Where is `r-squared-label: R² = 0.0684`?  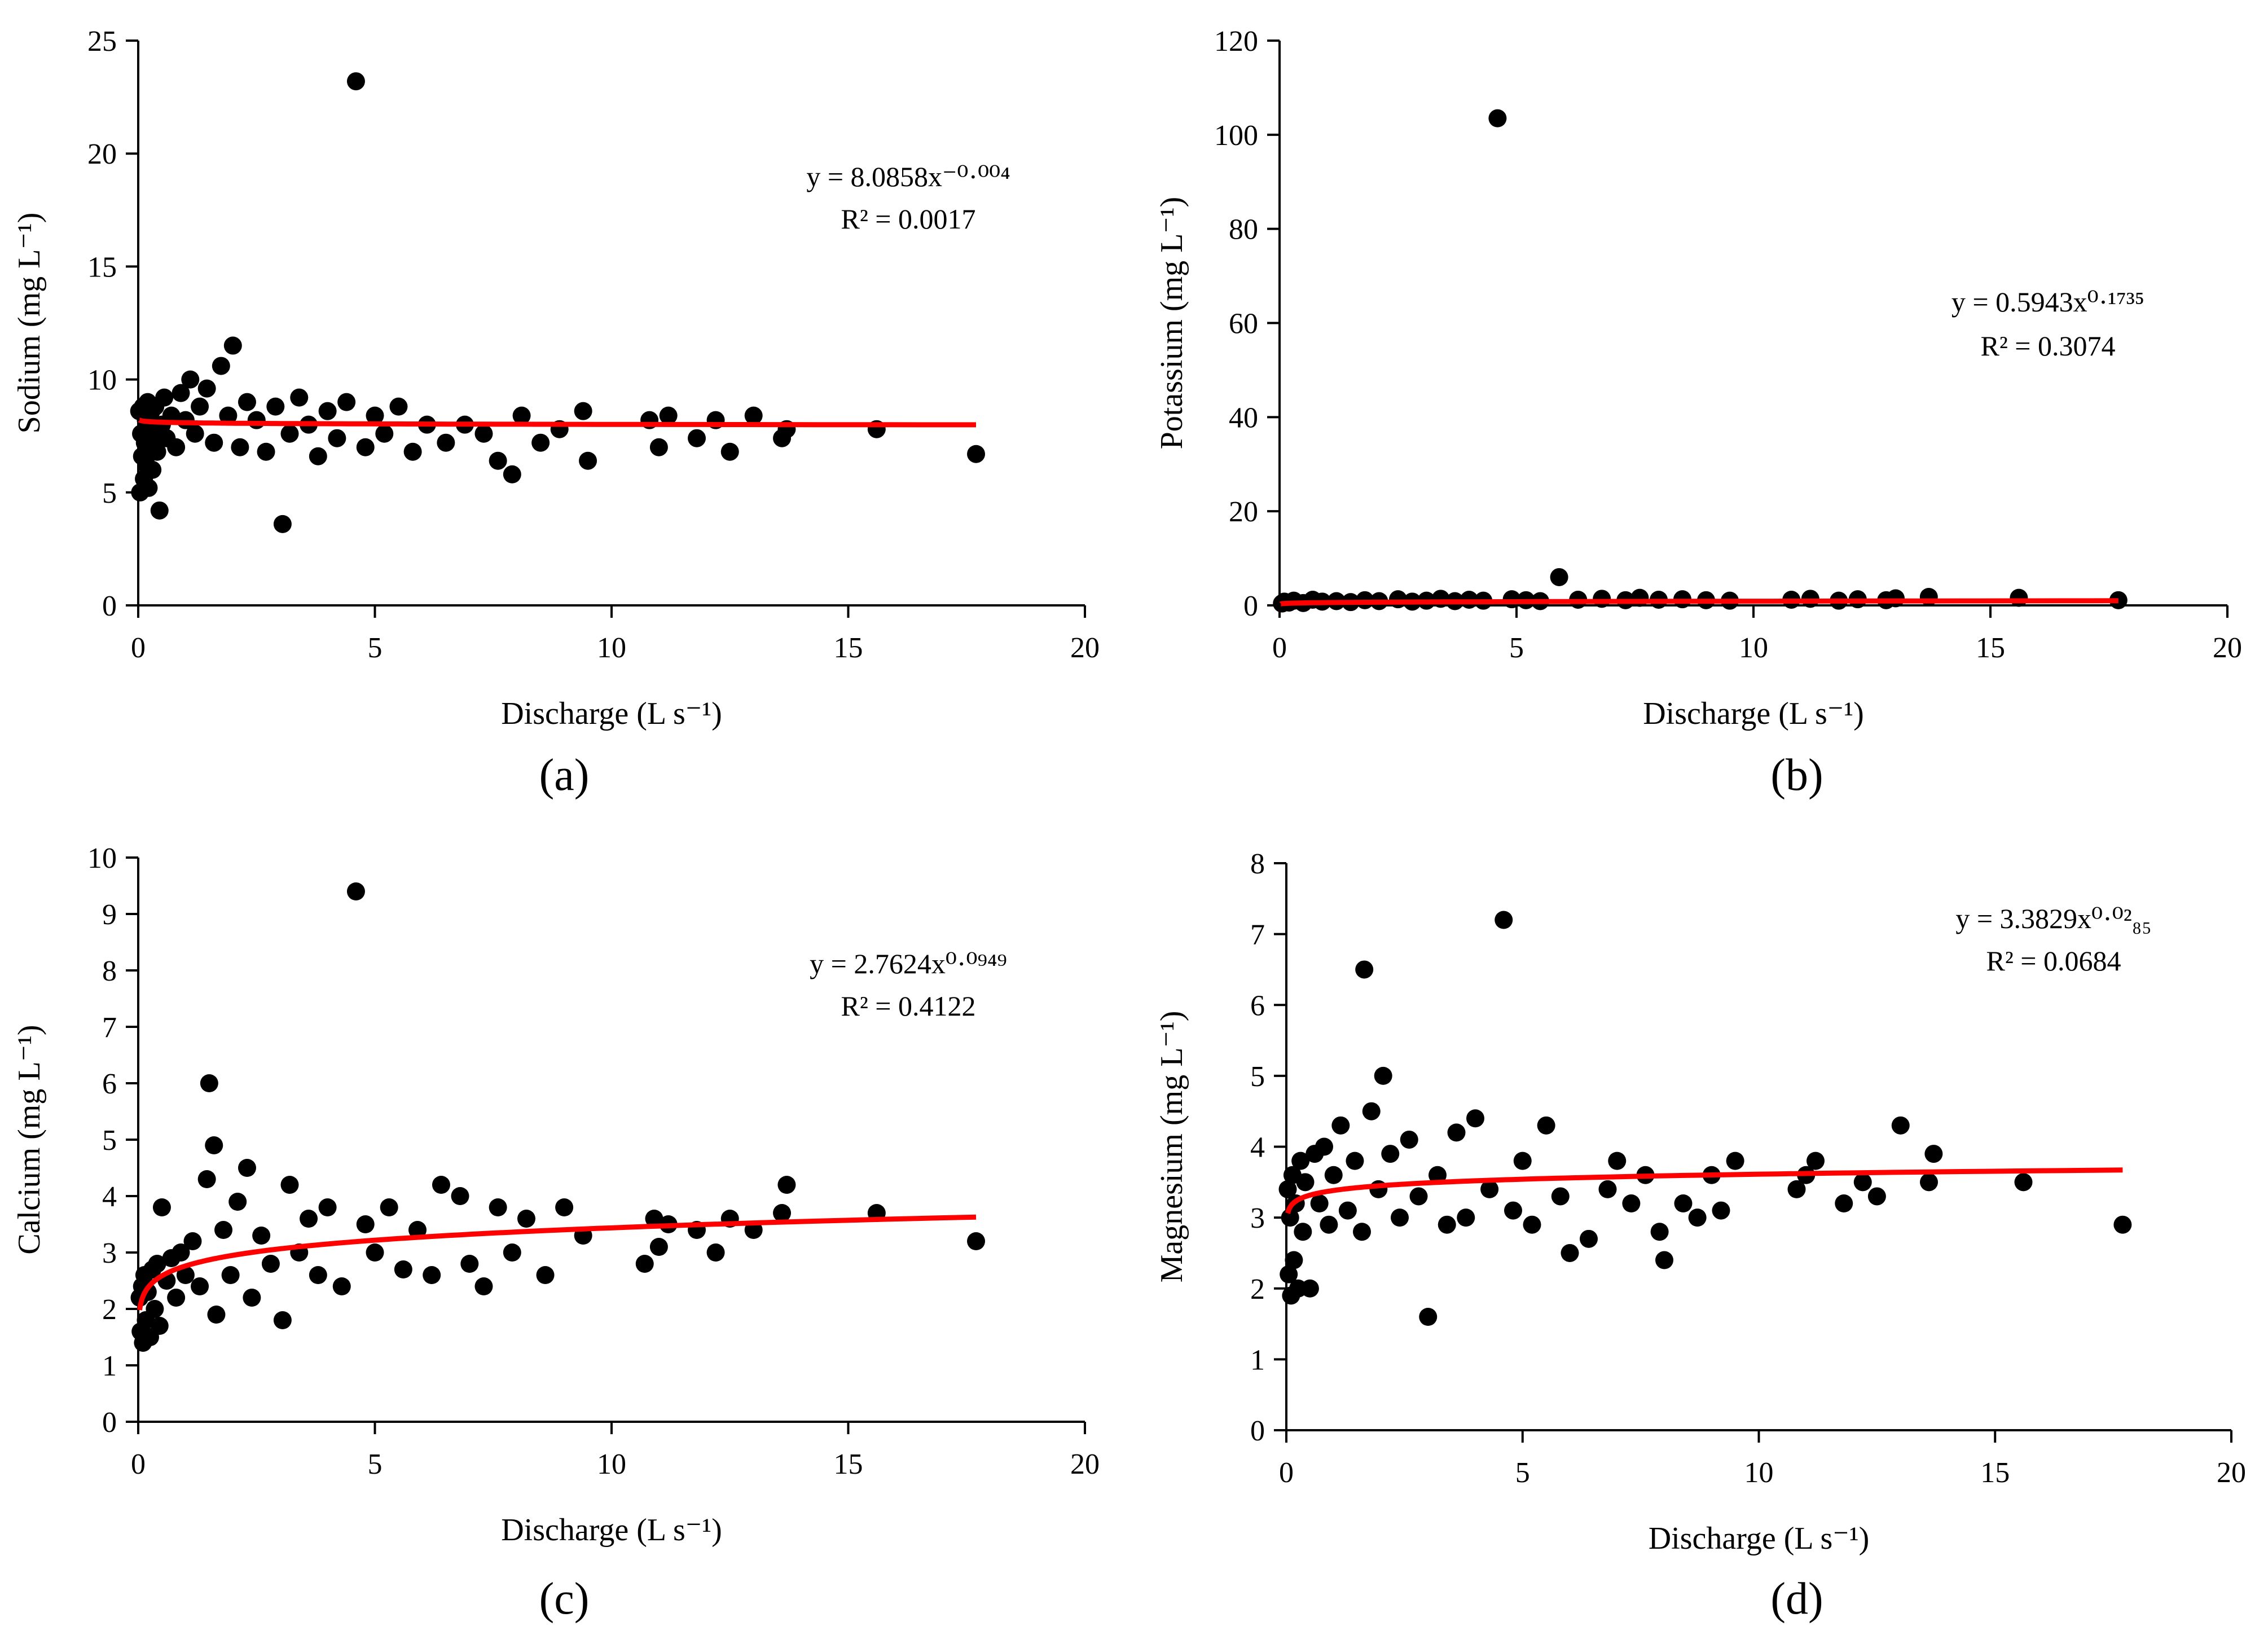
r-squared-label: R² = 0.0684 is located at coordinates (2054, 961).